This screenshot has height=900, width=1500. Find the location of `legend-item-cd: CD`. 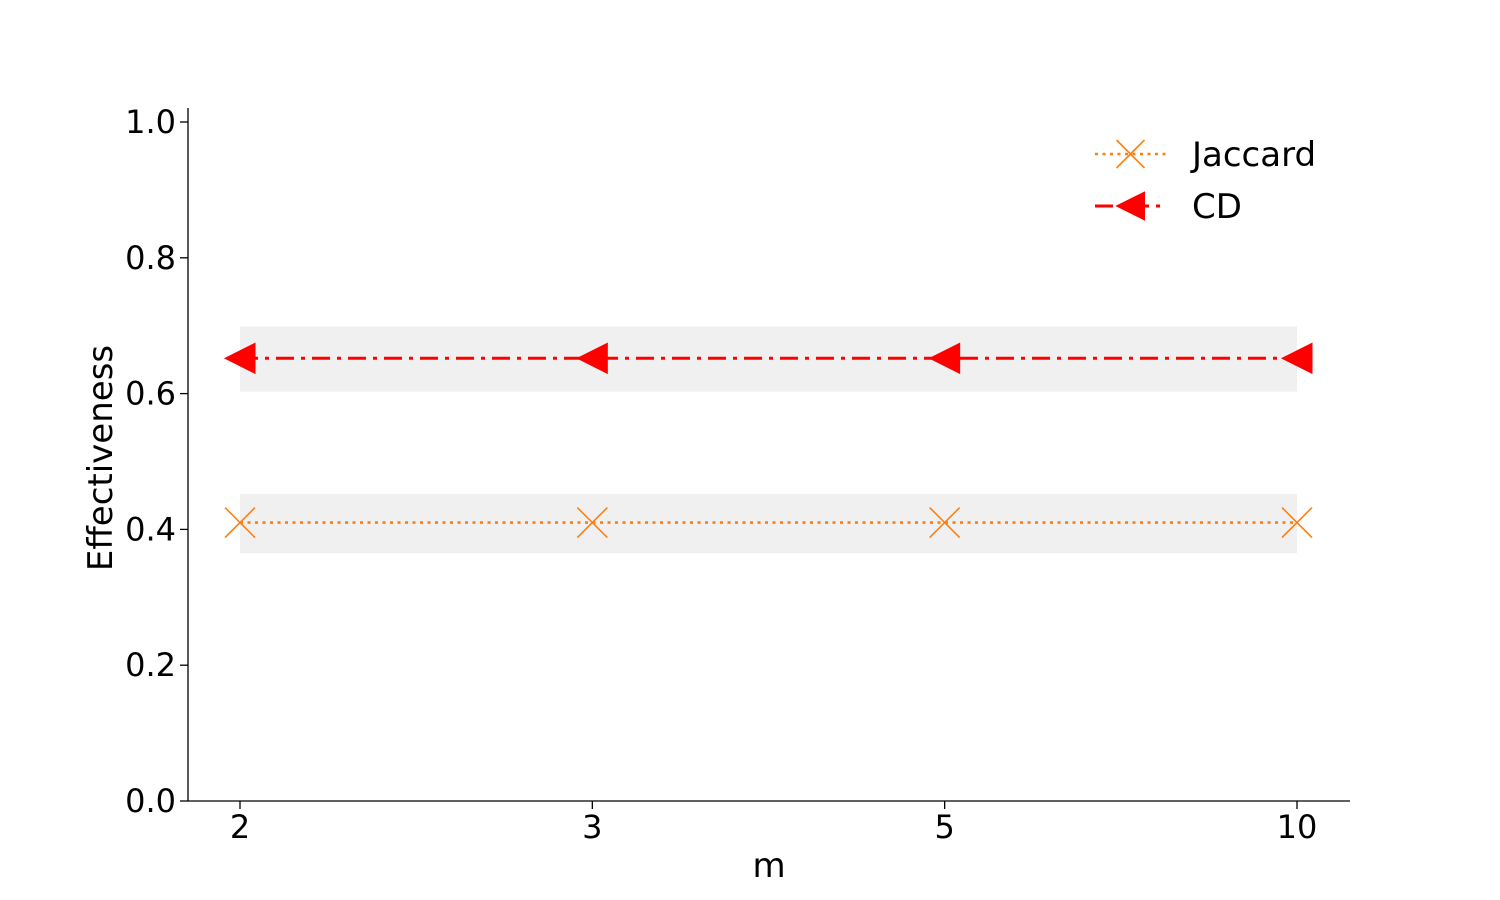

legend-item-cd: CD is located at coordinates (1168, 207).